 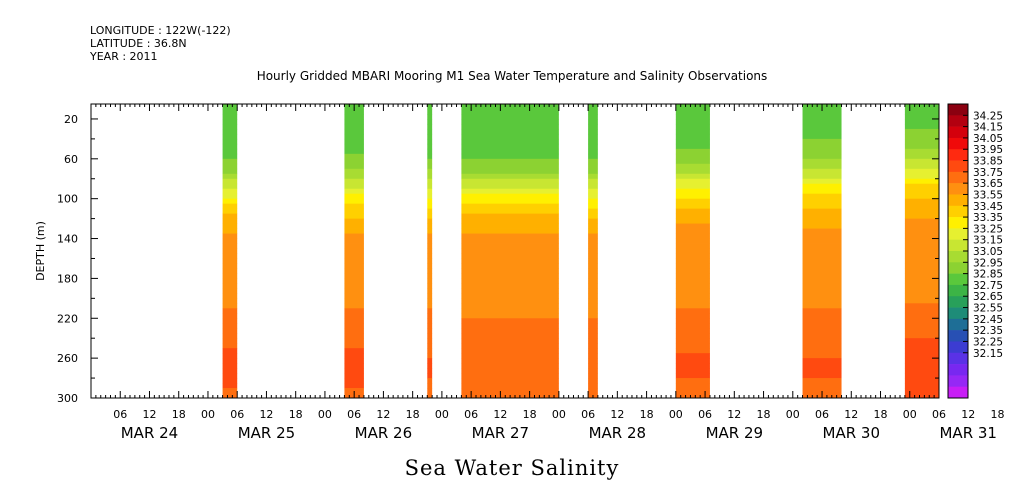 What do you see at coordinates (67, 318) in the screenshot?
I see `y-tick-label: 220` at bounding box center [67, 318].